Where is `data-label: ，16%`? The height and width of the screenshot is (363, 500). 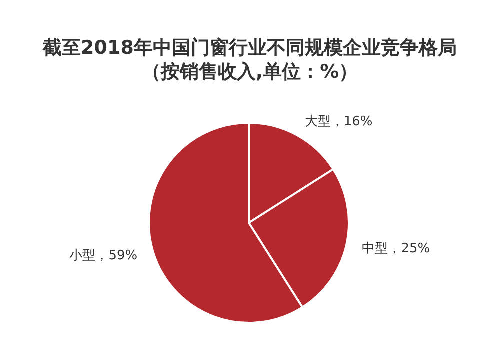
data-label: ，16% is located at coordinates (351, 121).